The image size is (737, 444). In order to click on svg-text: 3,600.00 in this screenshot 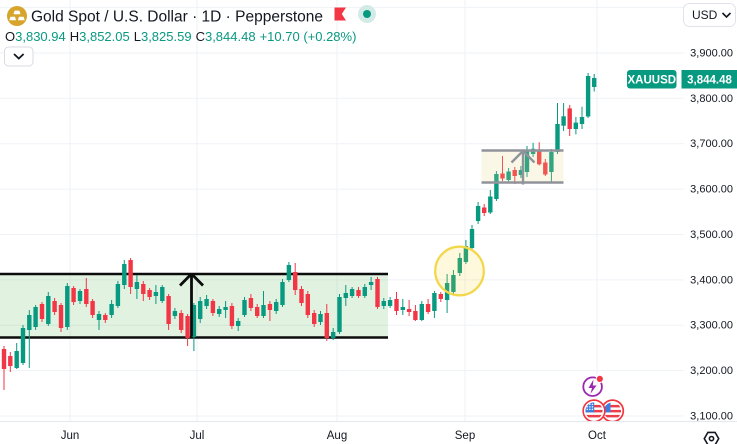, I will do `click(711, 190)`.